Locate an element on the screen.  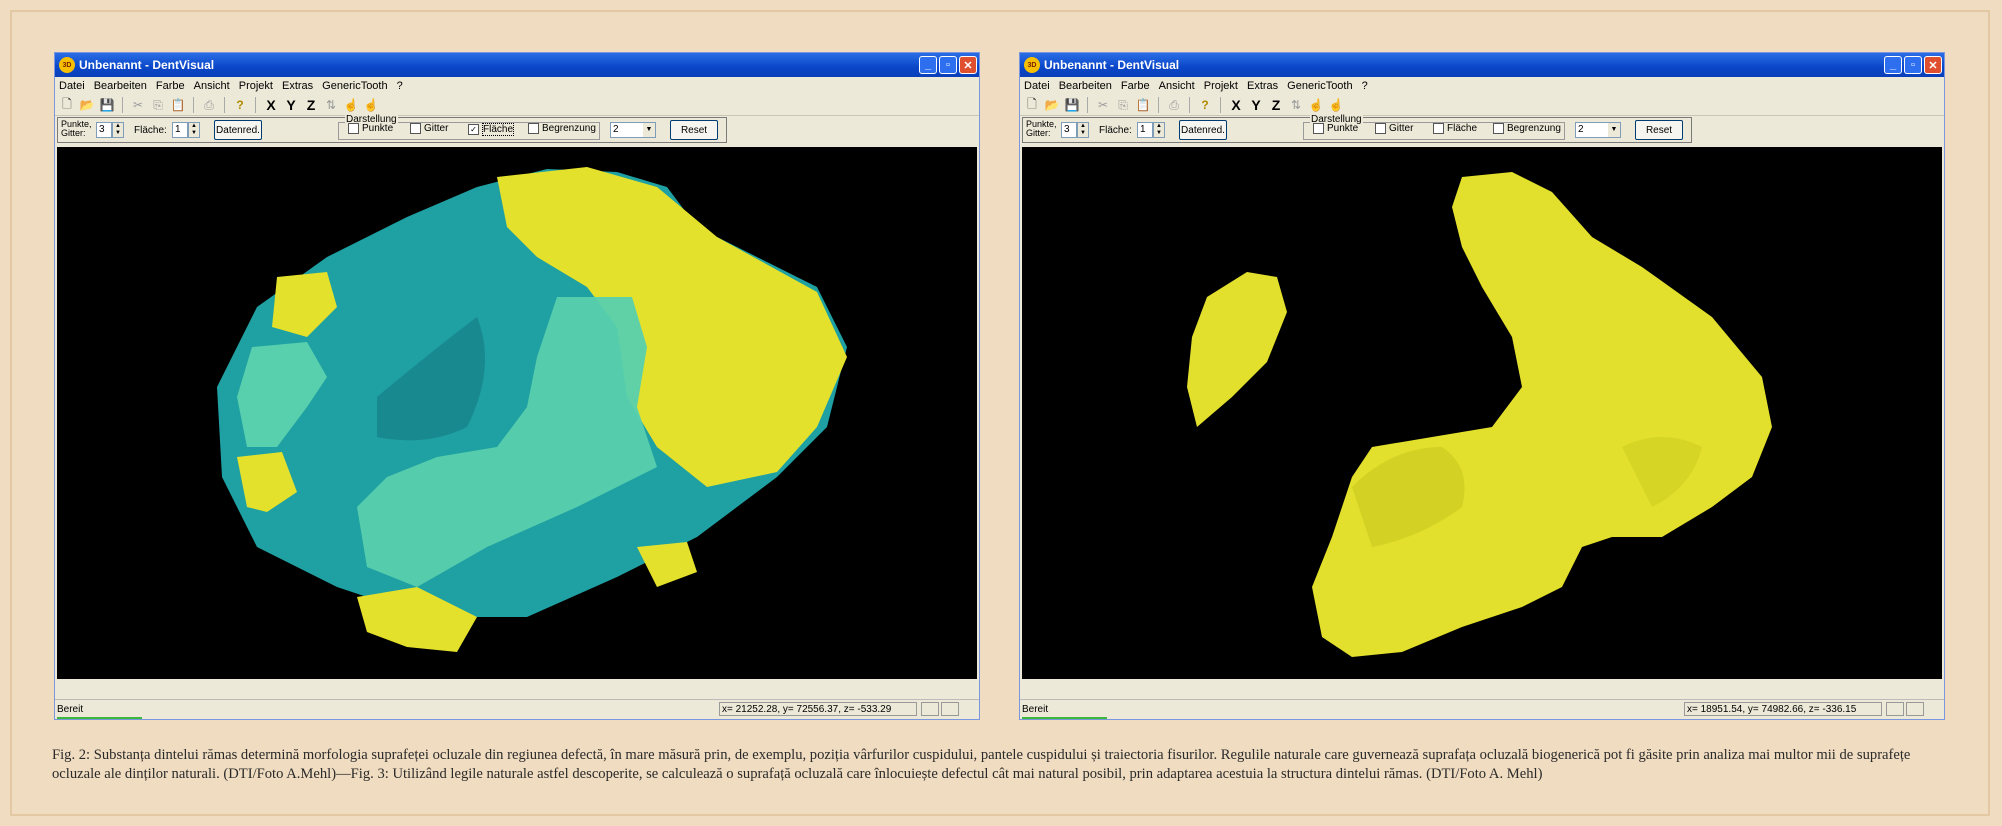
area-label: Fläche: is located at coordinates (150, 130).